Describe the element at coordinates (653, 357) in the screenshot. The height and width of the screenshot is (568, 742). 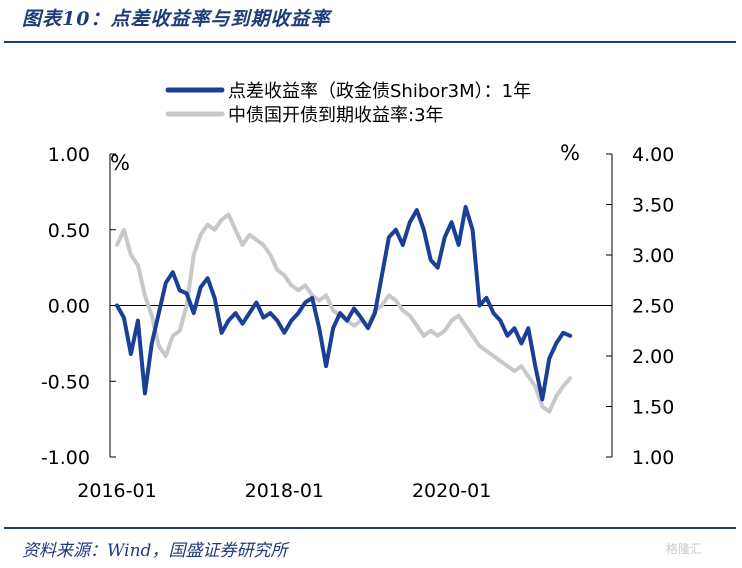
I see `y-tick-label-right: 2.00` at that location.